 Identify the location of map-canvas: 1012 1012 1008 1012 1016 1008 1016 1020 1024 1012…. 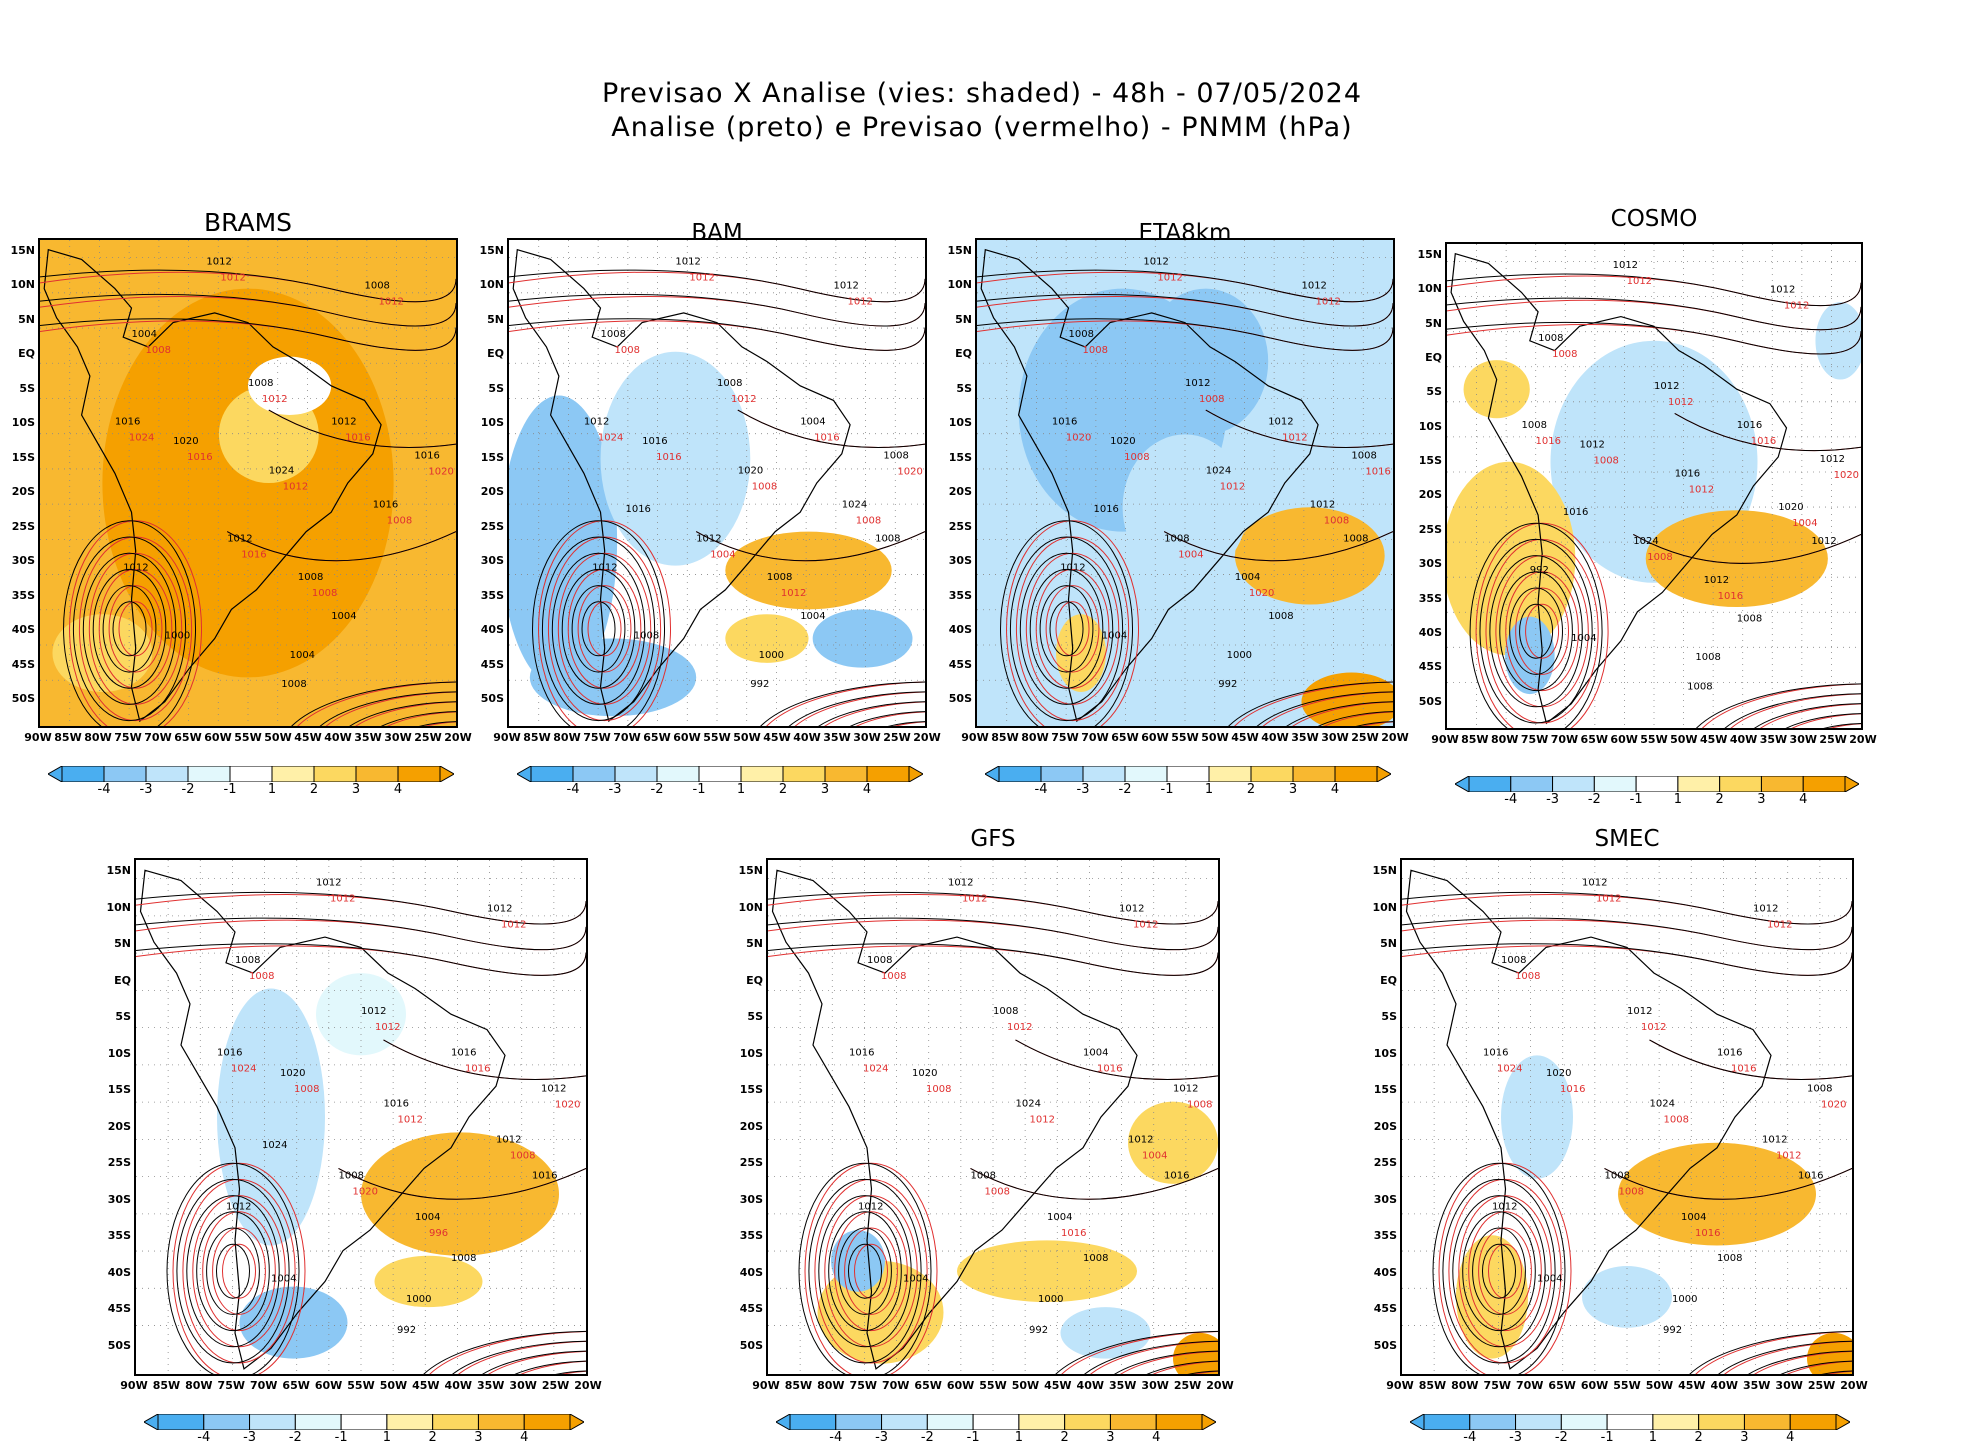
(1627, 1117).